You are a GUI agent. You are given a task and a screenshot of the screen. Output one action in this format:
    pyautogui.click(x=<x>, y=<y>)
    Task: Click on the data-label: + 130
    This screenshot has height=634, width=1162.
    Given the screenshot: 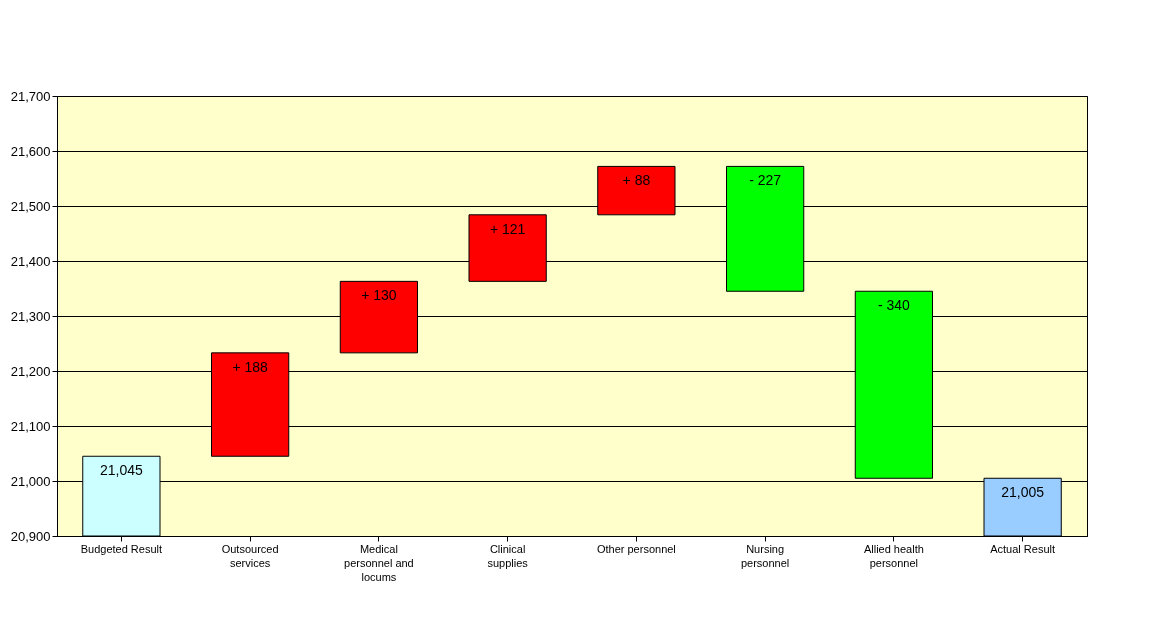 What is the action you would take?
    pyautogui.click(x=379, y=295)
    